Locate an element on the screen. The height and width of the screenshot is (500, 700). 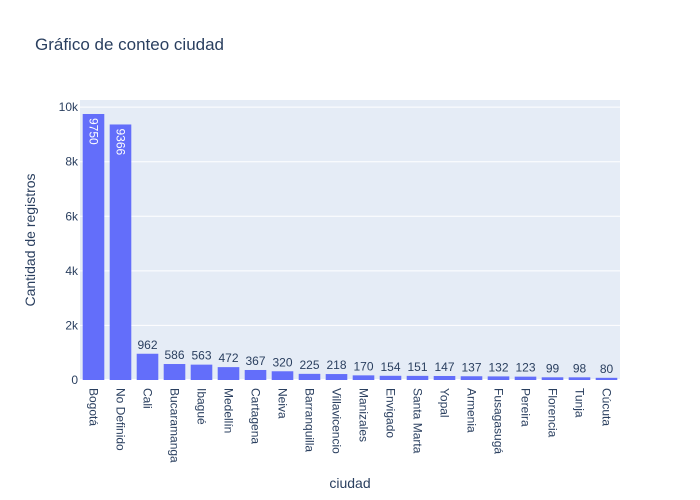
x-tick-label: Medellín is located at coordinates (229, 410).